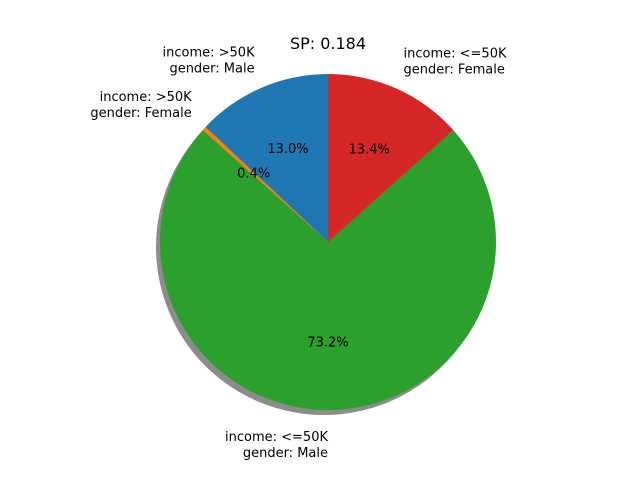 This screenshot has width=640, height=480. I want to click on pie-category-label: income: <=50K gender: Female, so click(455, 61).